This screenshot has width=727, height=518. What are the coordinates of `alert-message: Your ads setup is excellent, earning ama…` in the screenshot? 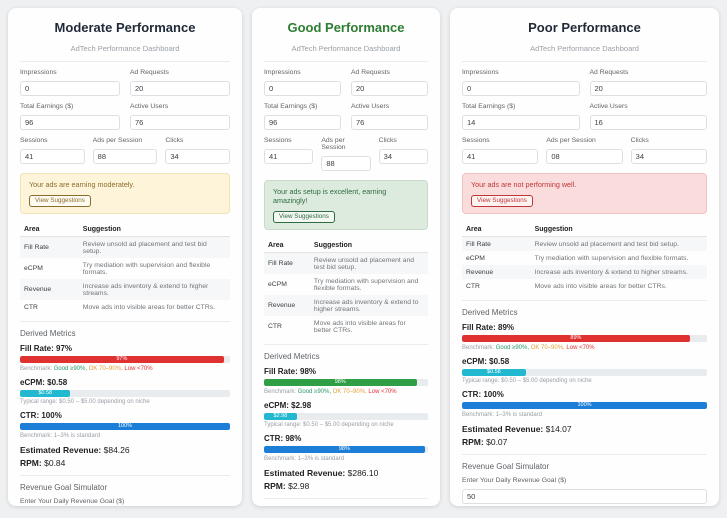 It's located at (330, 196).